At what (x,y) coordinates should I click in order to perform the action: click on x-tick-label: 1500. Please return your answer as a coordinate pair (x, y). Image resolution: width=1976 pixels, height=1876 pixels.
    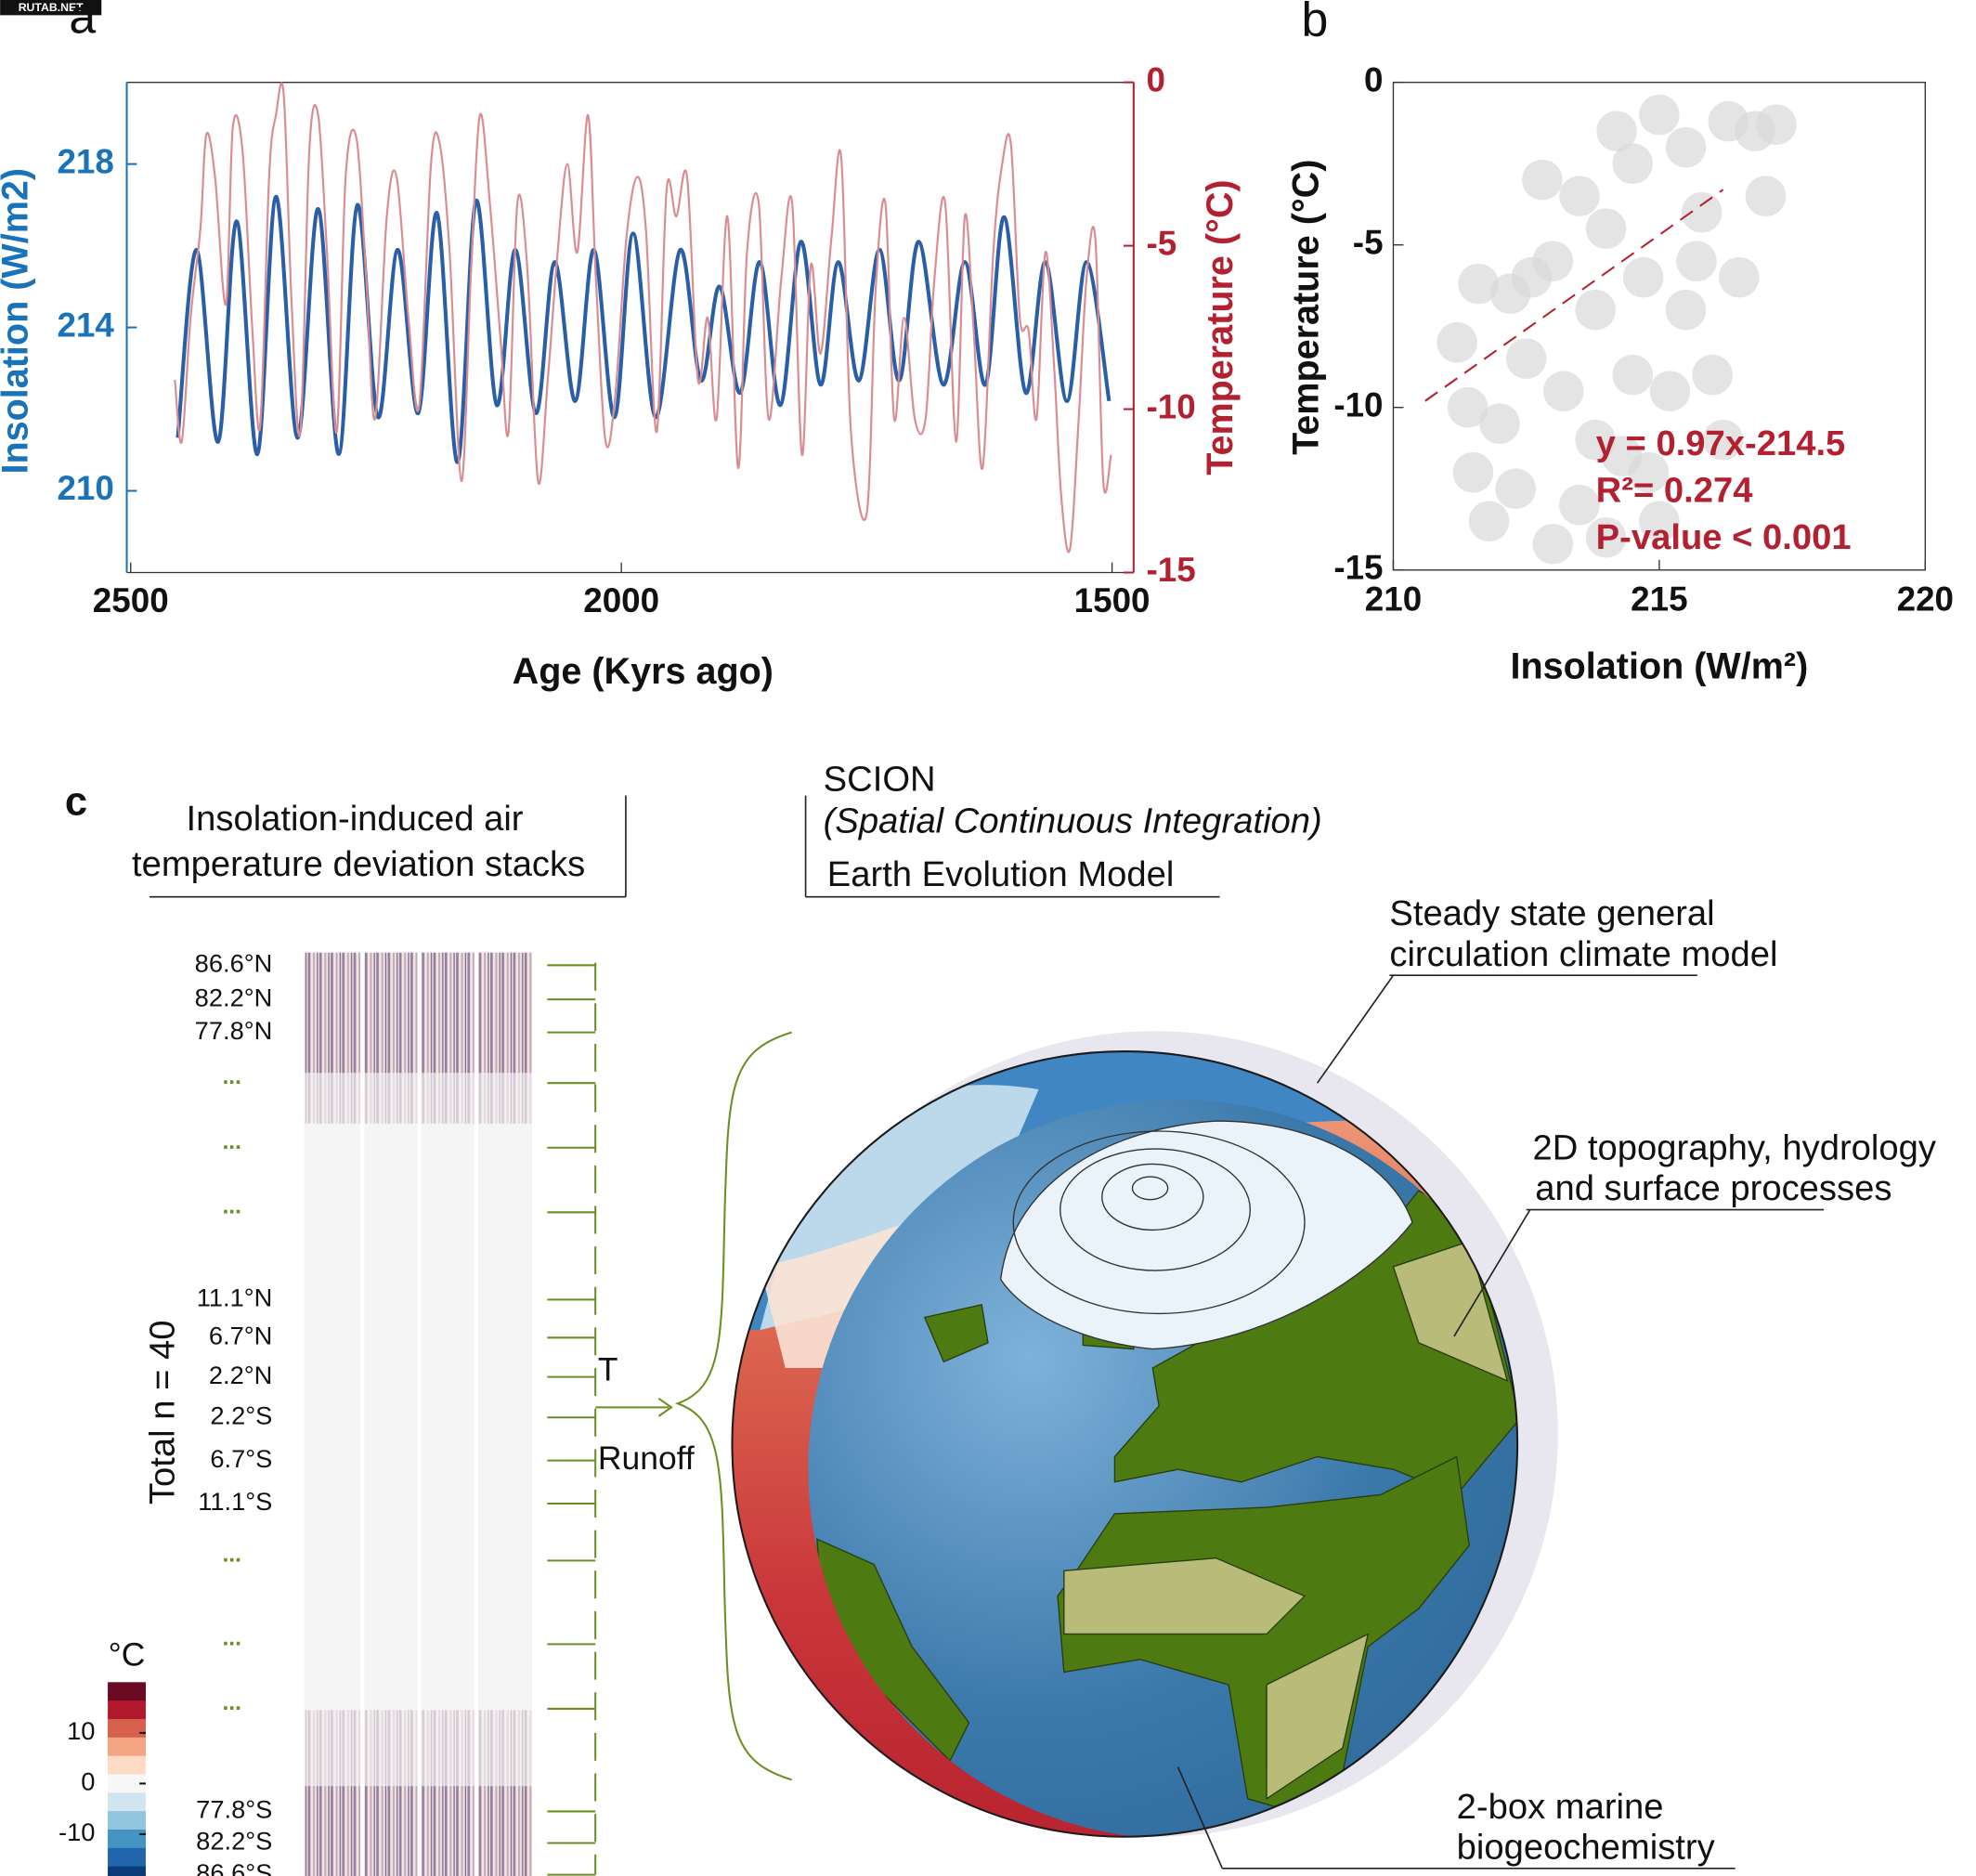
    Looking at the image, I should click on (1112, 600).